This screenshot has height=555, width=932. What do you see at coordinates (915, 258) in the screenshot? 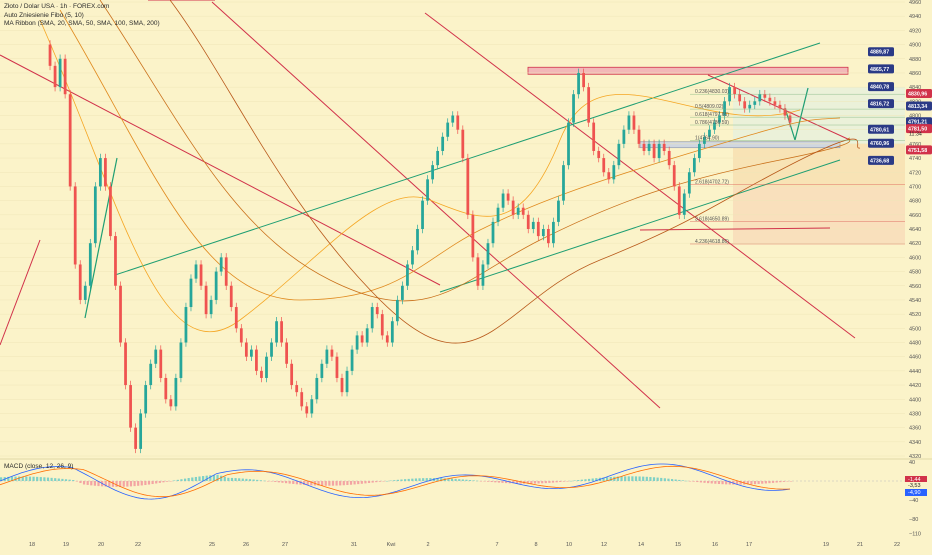
I see `price-tick-label: 4600` at bounding box center [915, 258].